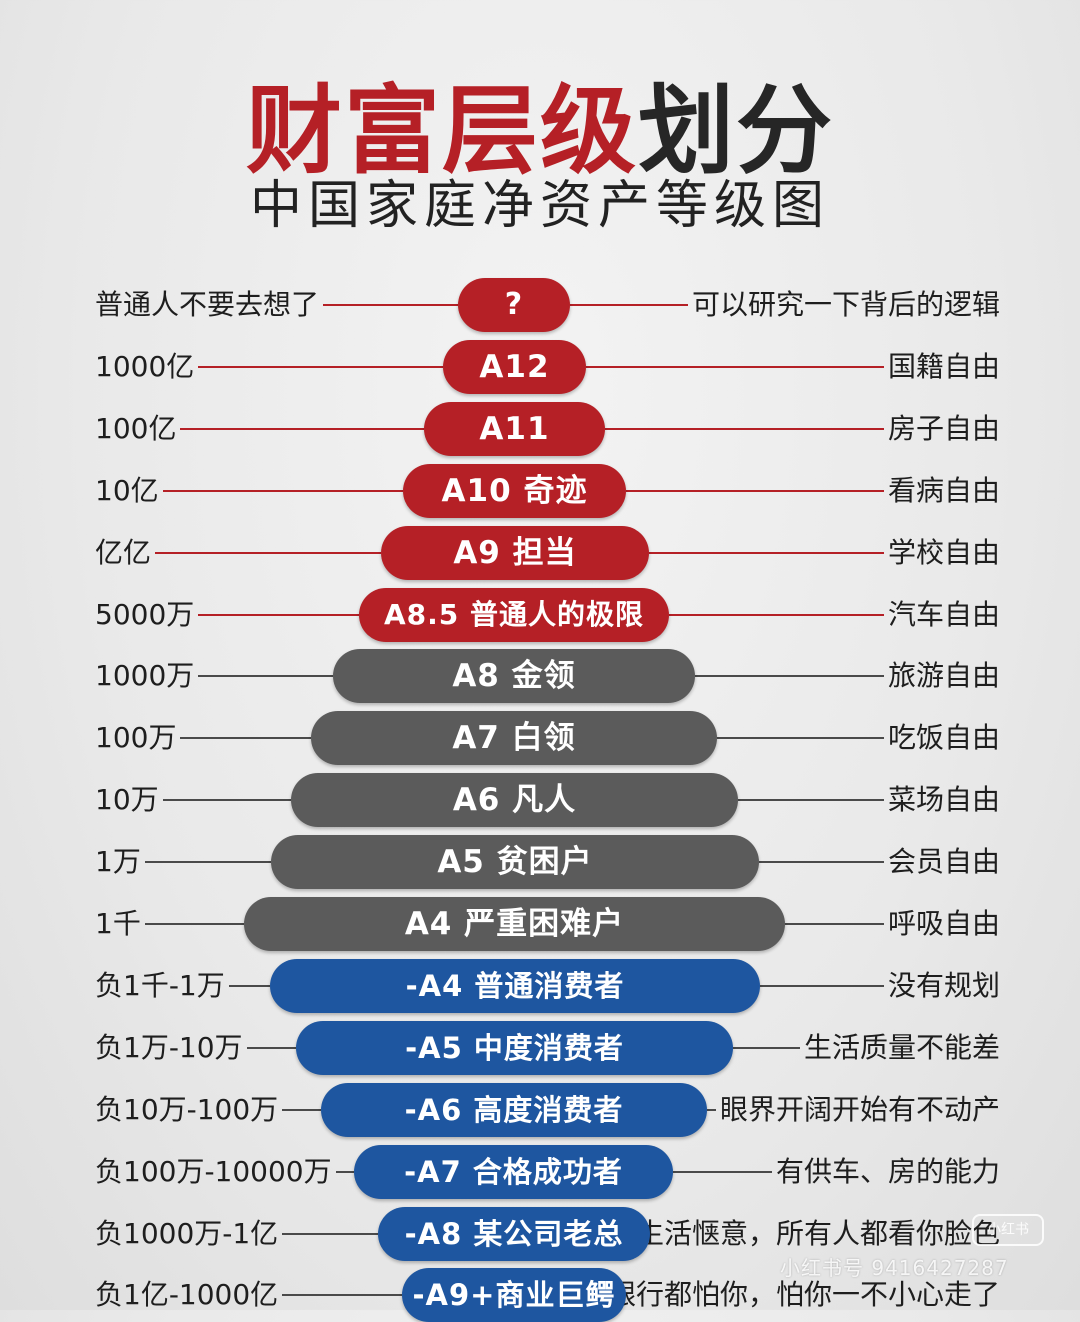  I want to click on tier-amount: 100亿, so click(136, 428).